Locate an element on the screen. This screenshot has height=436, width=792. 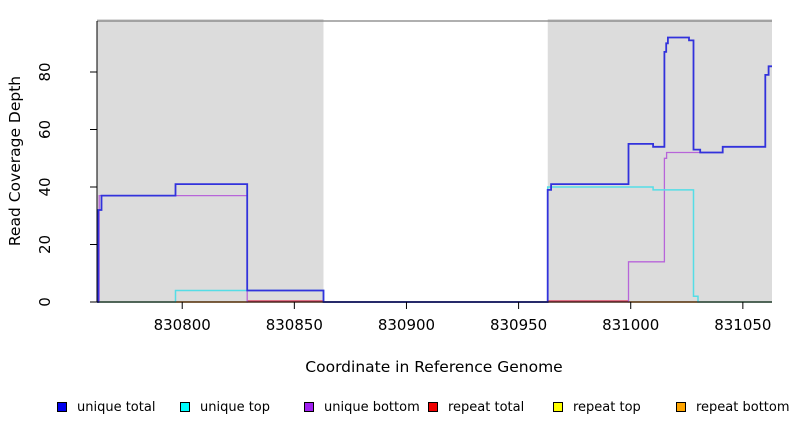
legend-item-unique-total: unique total is located at coordinates (106, 407).